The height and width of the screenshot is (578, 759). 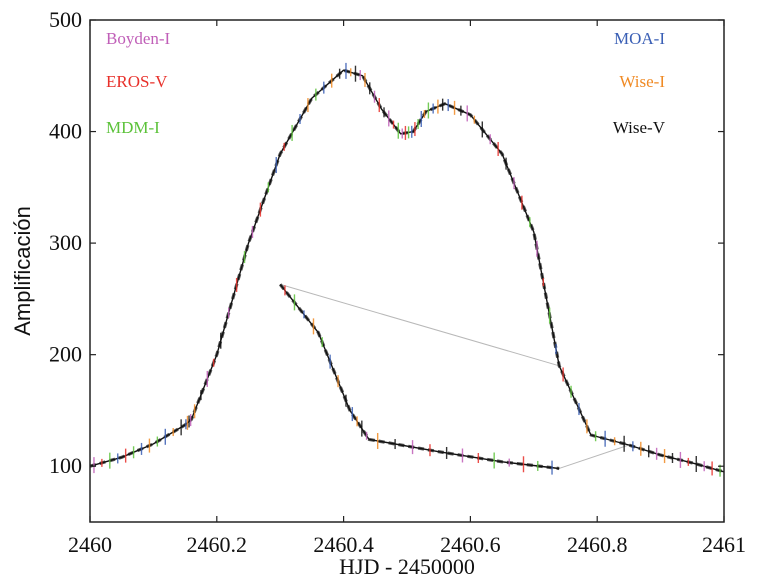 I want to click on x-tick-label: 2460, so click(x=90, y=544).